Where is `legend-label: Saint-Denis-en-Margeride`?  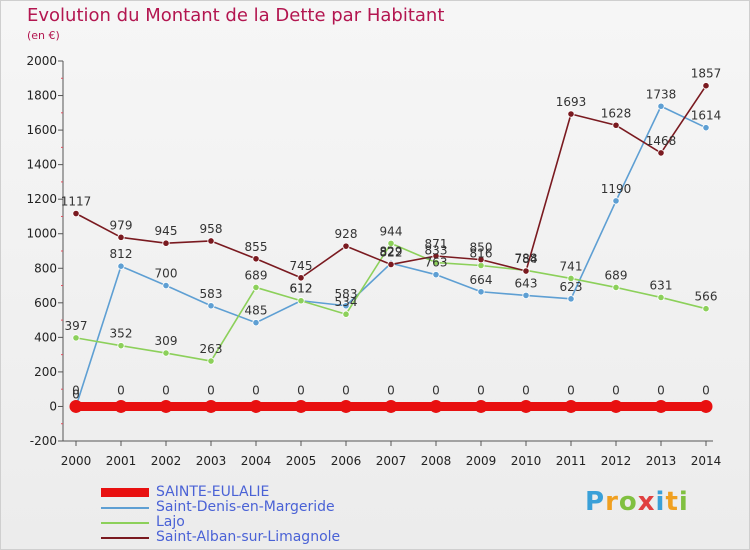 legend-label: Saint-Denis-en-Margeride is located at coordinates (245, 507).